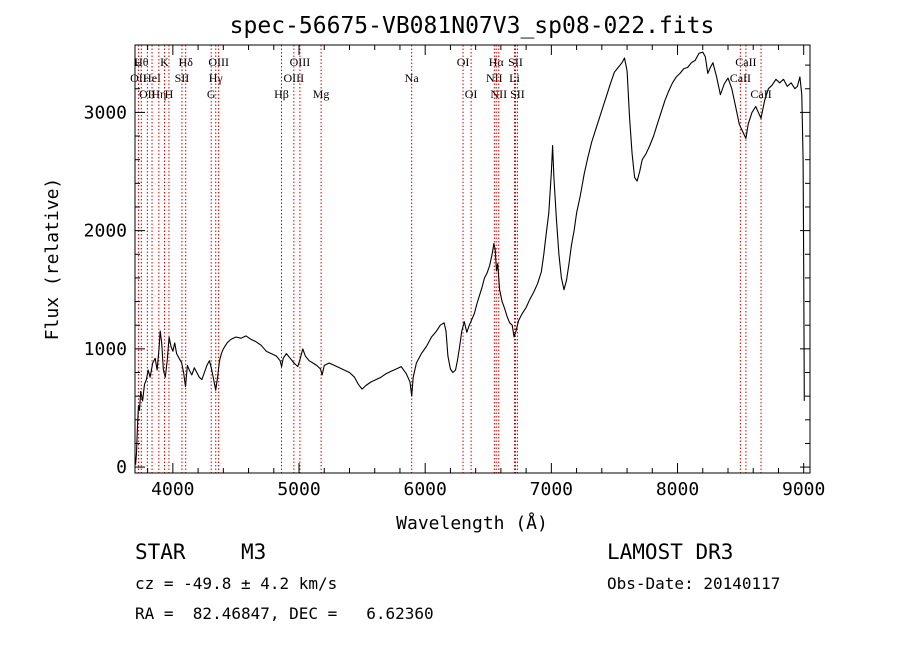 The width and height of the screenshot is (900, 649). Describe the element at coordinates (169, 94) in the screenshot. I see `line-marker-label-6: H` at that location.